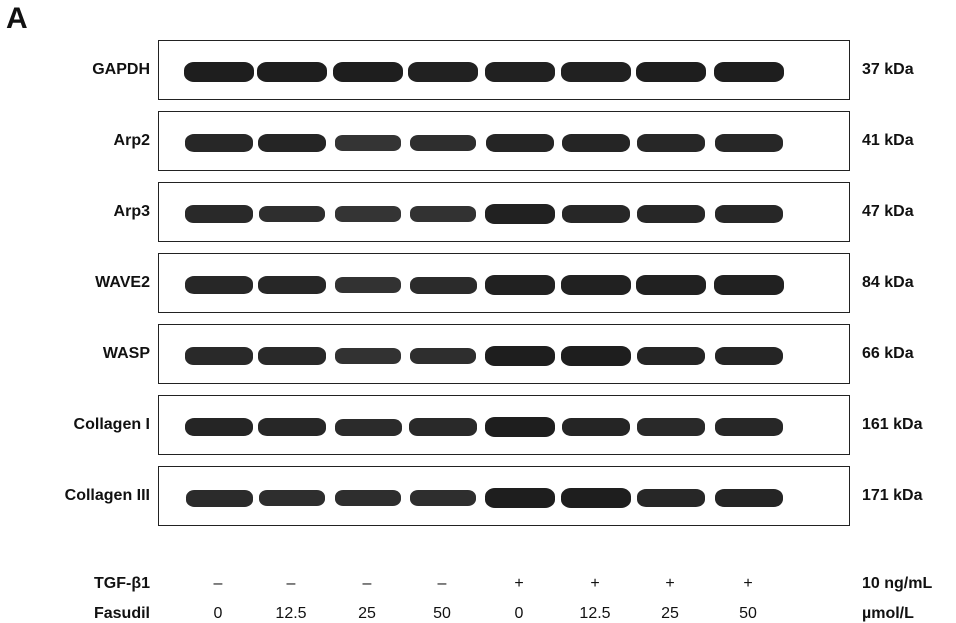 This screenshot has width=956, height=623. What do you see at coordinates (888, 282) in the screenshot?
I see `molecular-weight-label: 84 kDa` at bounding box center [888, 282].